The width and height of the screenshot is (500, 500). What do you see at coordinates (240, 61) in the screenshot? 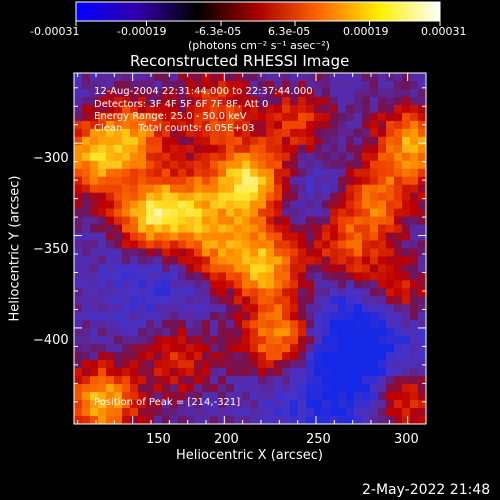
I see `chart-title: Reconstructed RHESSI Image` at bounding box center [240, 61].